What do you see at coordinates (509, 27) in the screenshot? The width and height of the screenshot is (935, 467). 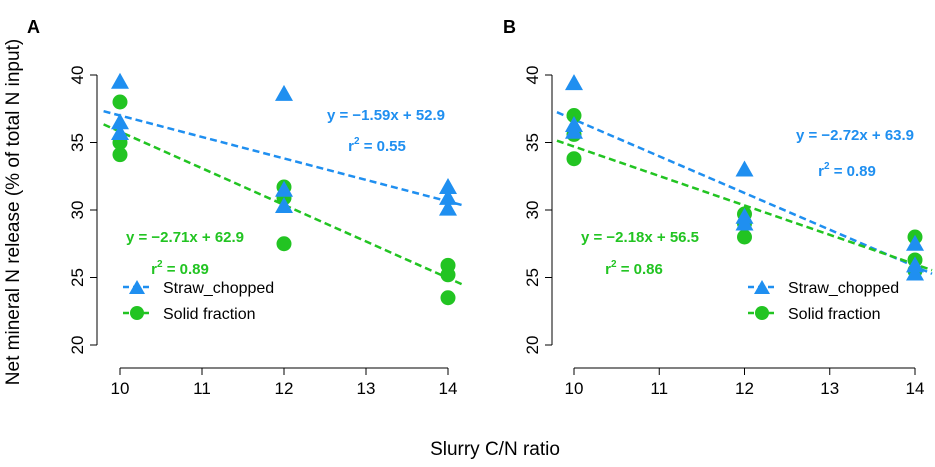 I see `panel-b-label: B` at bounding box center [509, 27].